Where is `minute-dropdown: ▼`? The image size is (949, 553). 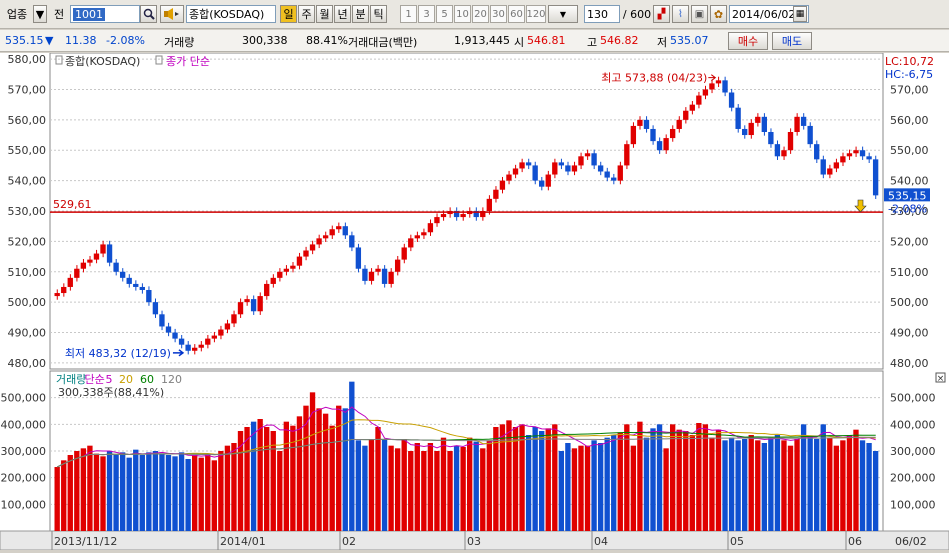
minute-dropdown: ▼ is located at coordinates (563, 14).